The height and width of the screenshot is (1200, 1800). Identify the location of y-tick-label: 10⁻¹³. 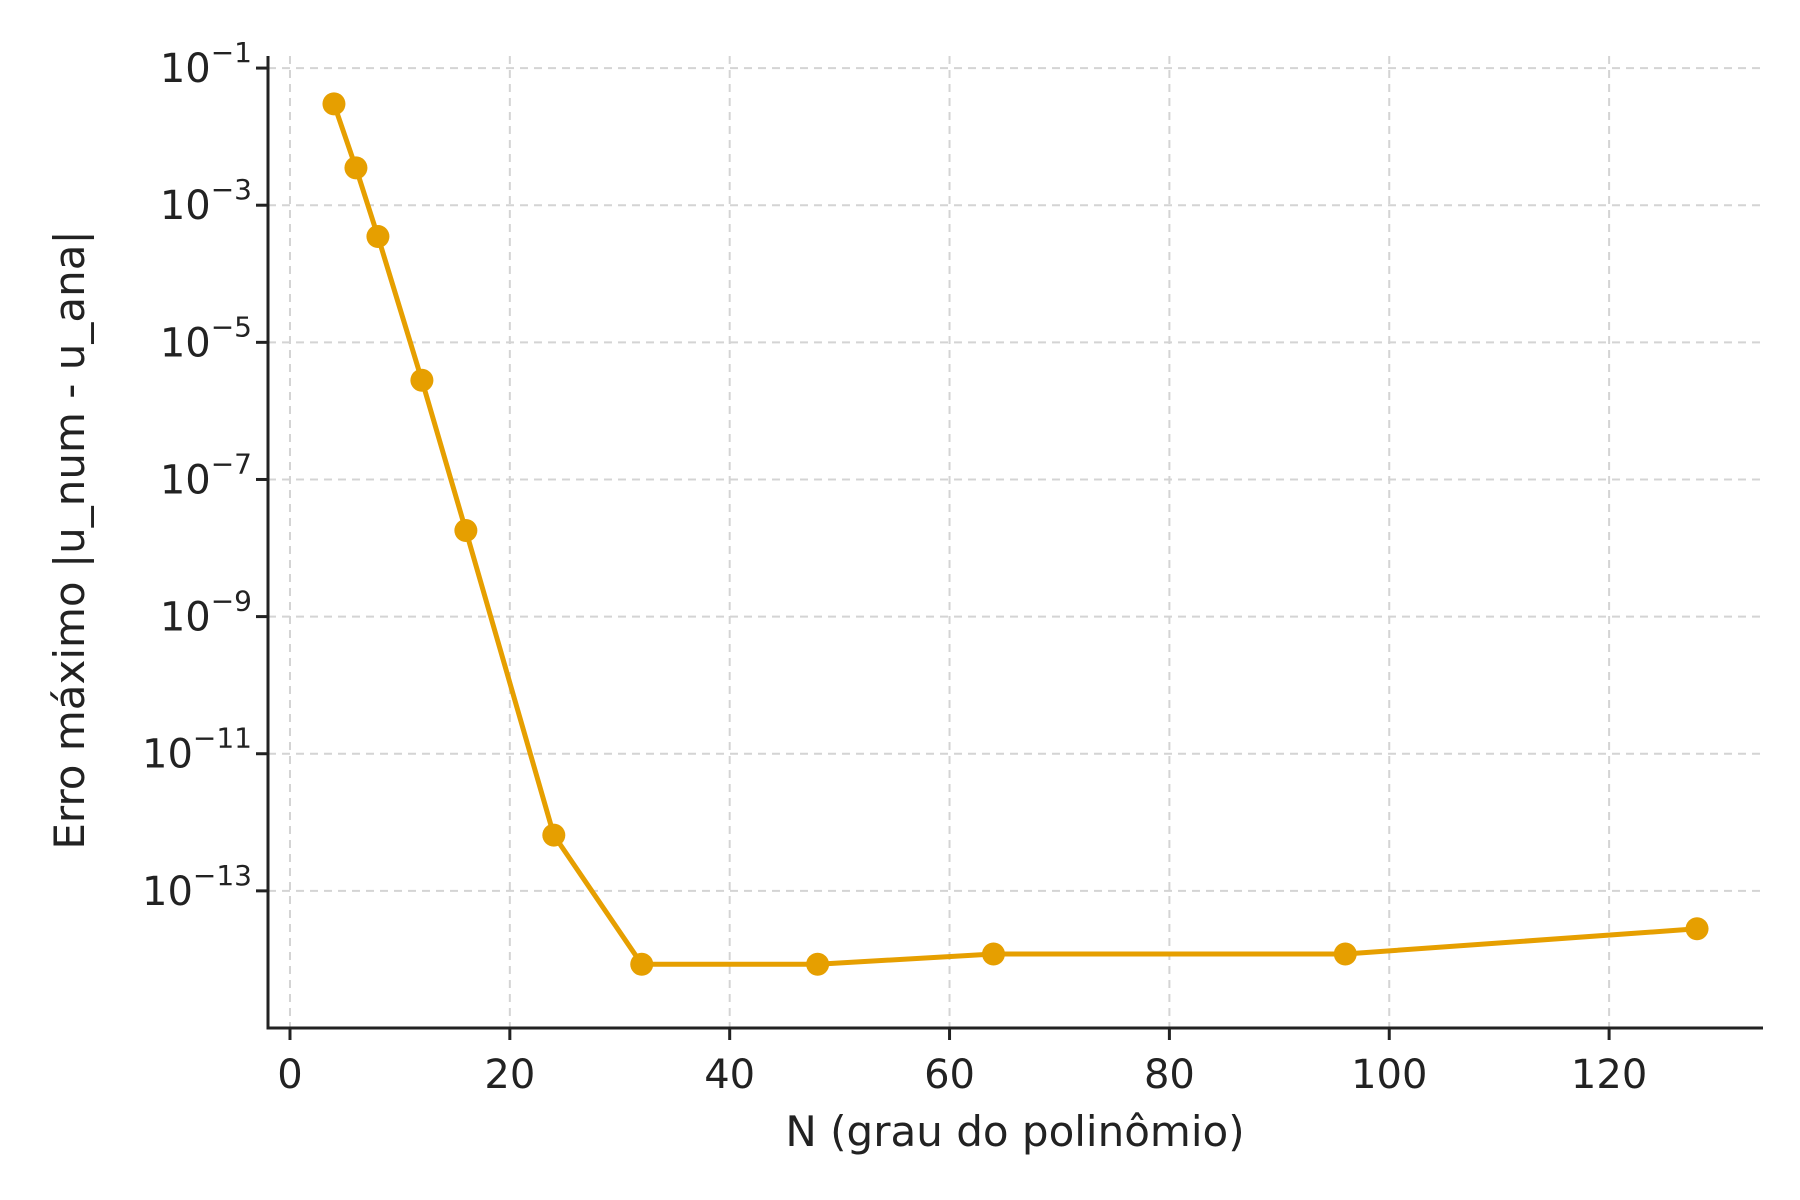
(197, 887).